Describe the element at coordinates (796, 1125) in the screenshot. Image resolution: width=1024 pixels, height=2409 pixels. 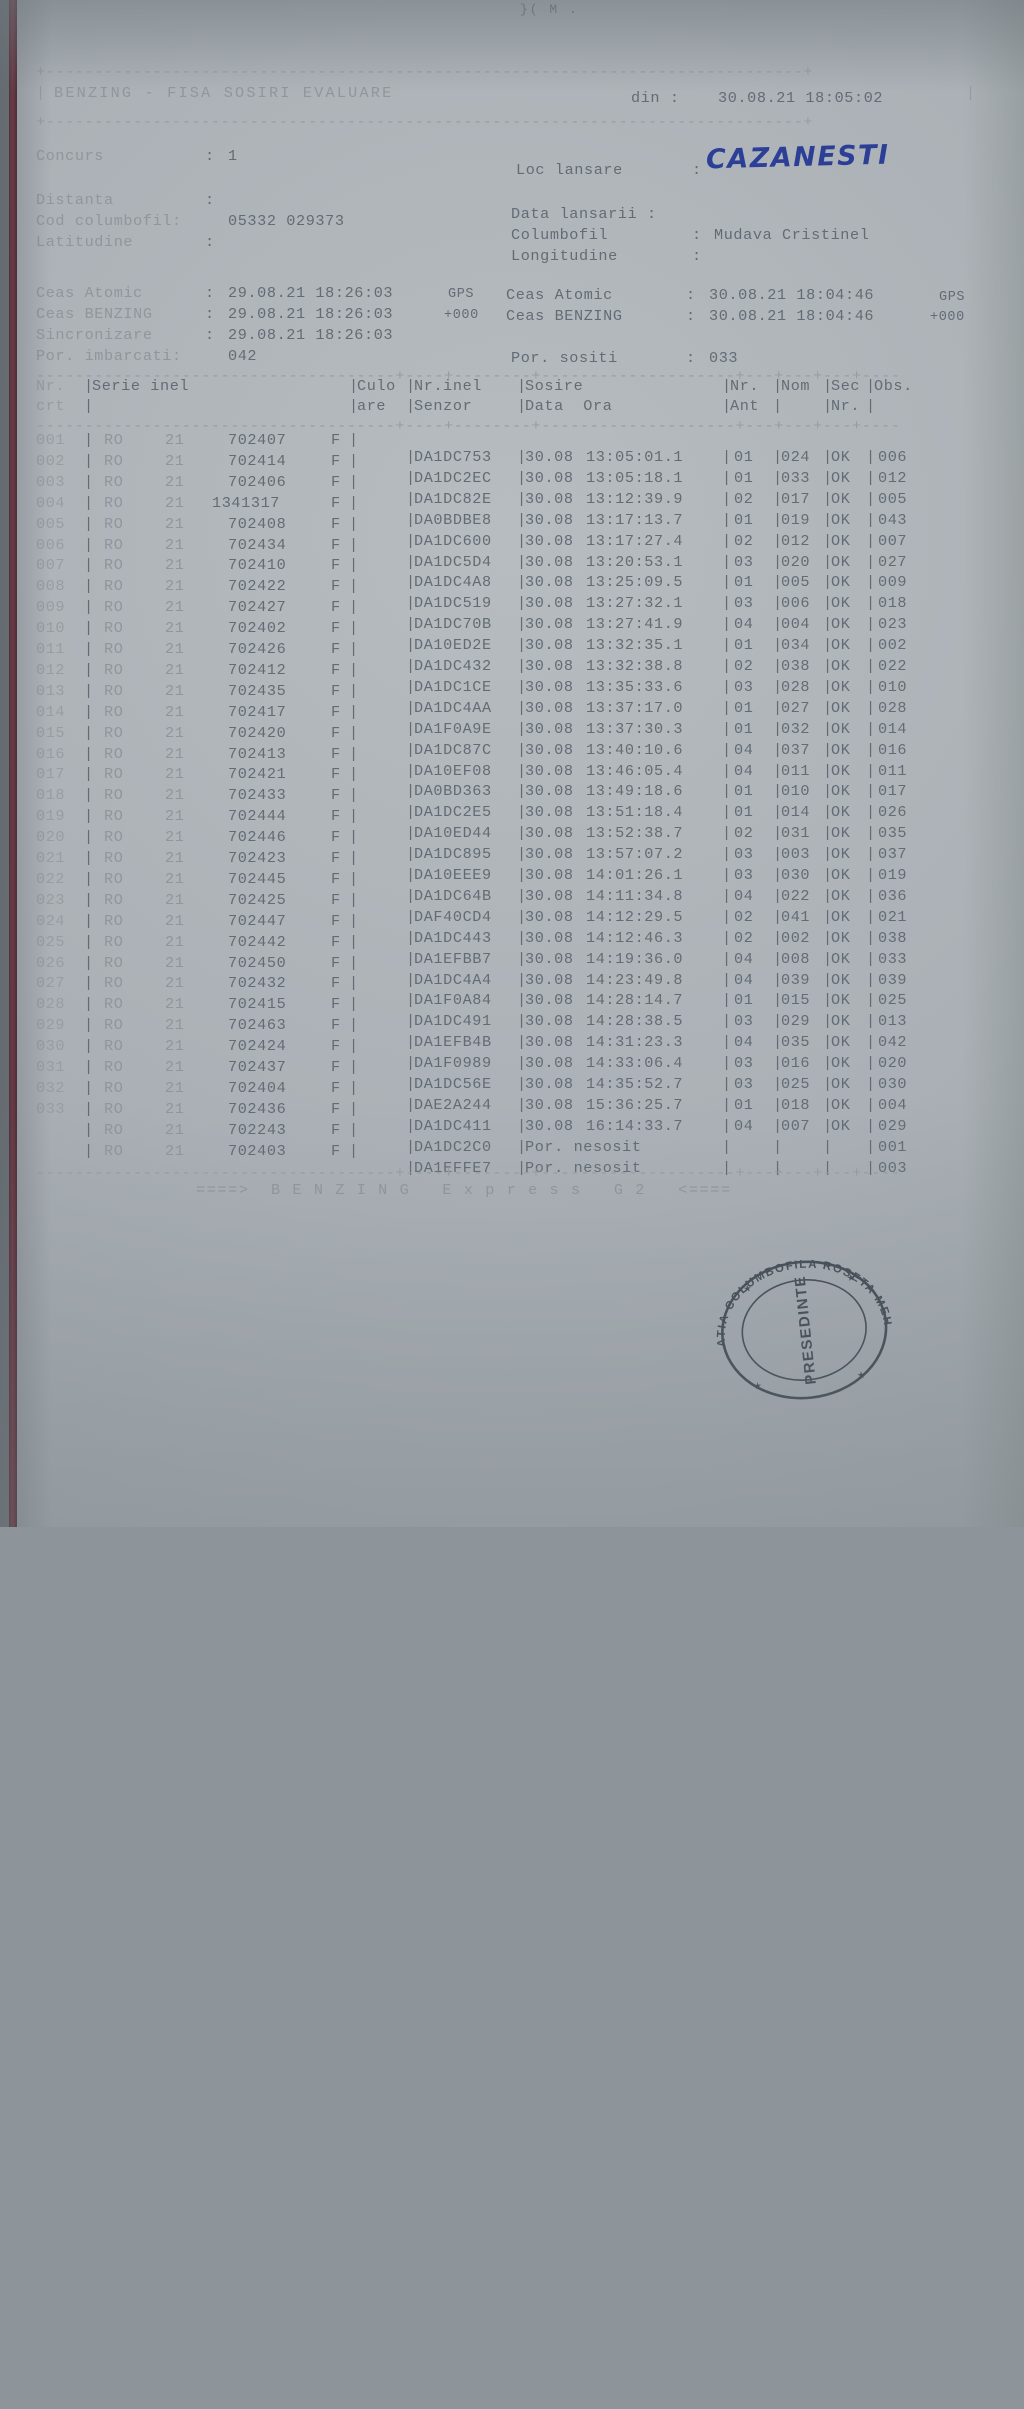
I see `cell-nom: 007` at that location.